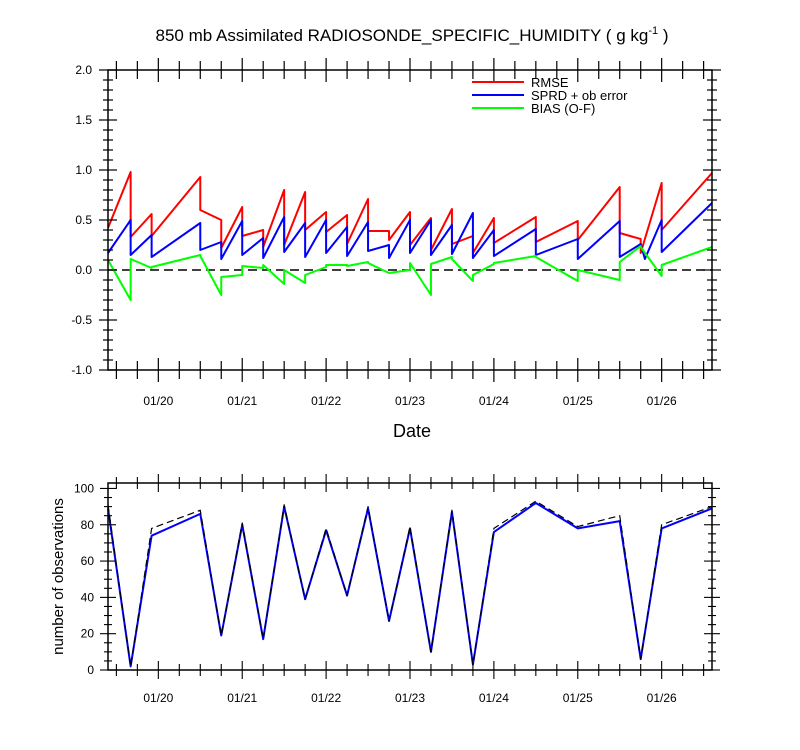 Image resolution: width=800 pixels, height=750 pixels. I want to click on x-axis-title: Date, so click(412, 431).